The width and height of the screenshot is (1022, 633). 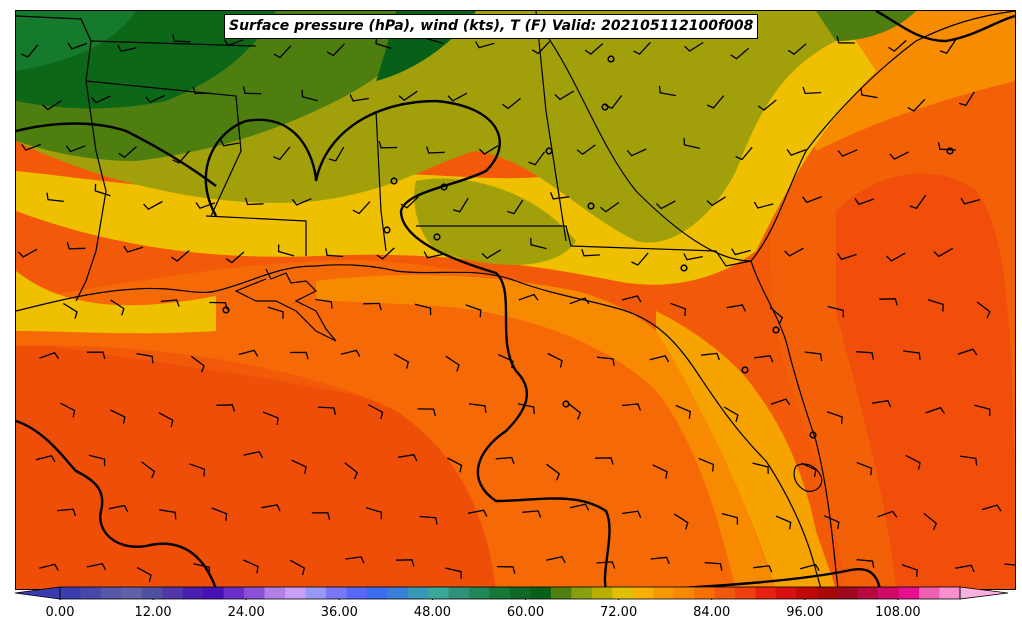 I want to click on colorbar-frame, so click(x=510, y=593).